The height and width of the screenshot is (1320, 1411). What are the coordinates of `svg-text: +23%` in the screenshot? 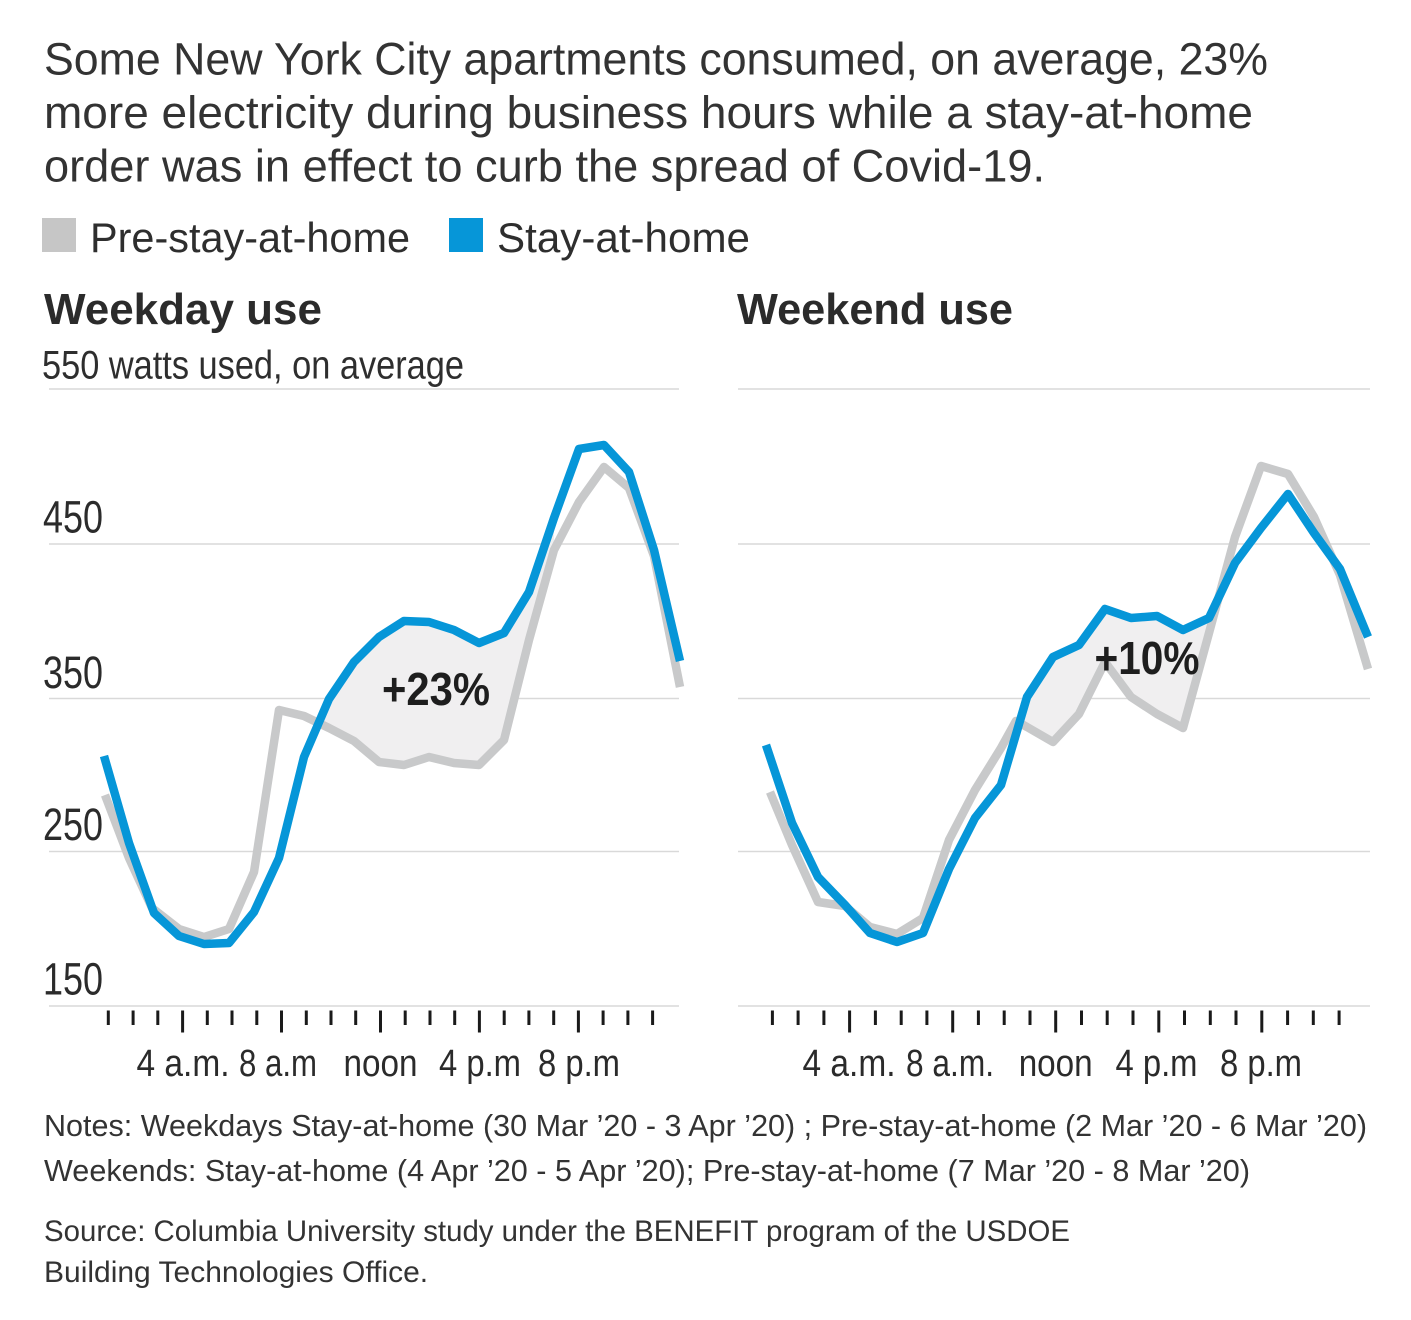 It's located at (436, 689).